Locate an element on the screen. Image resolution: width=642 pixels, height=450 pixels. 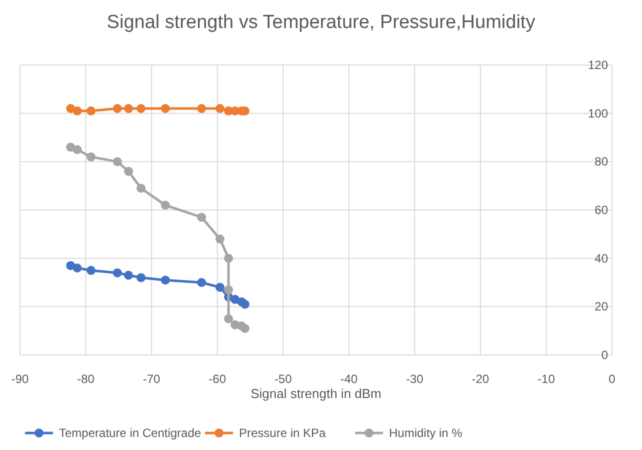
x-tick-label: -30 is located at coordinates (415, 379).